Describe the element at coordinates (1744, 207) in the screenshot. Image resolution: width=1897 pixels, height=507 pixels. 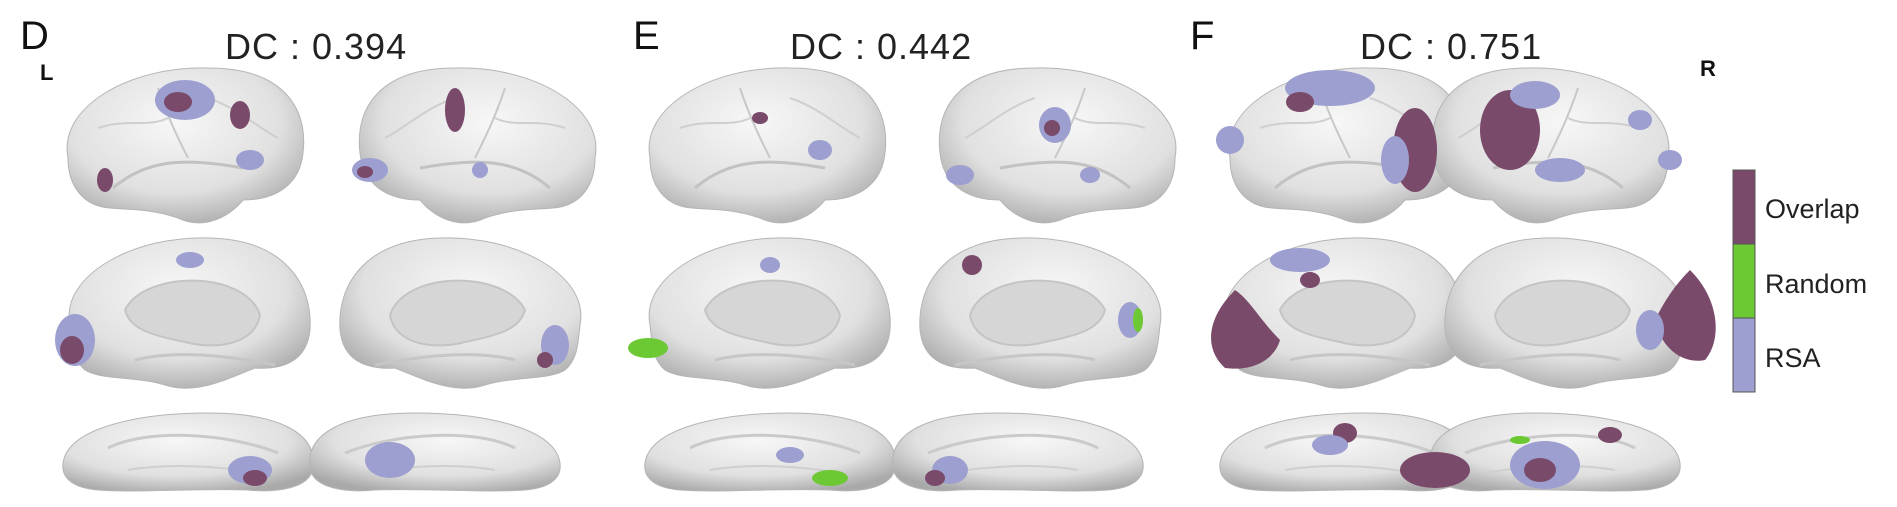
I see `legend-swatch-overlap` at that location.